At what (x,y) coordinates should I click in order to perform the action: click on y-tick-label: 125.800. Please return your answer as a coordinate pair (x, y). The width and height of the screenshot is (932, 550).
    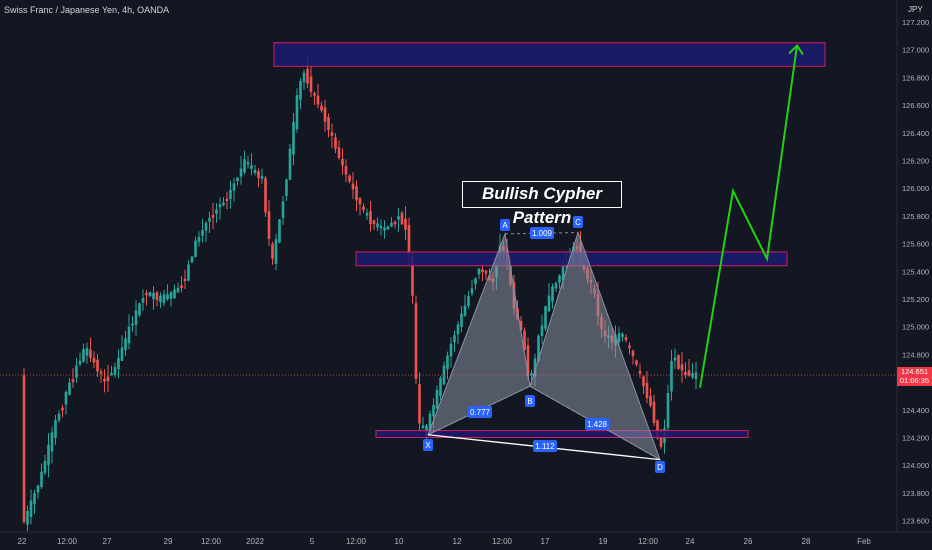
    Looking at the image, I should click on (915, 216).